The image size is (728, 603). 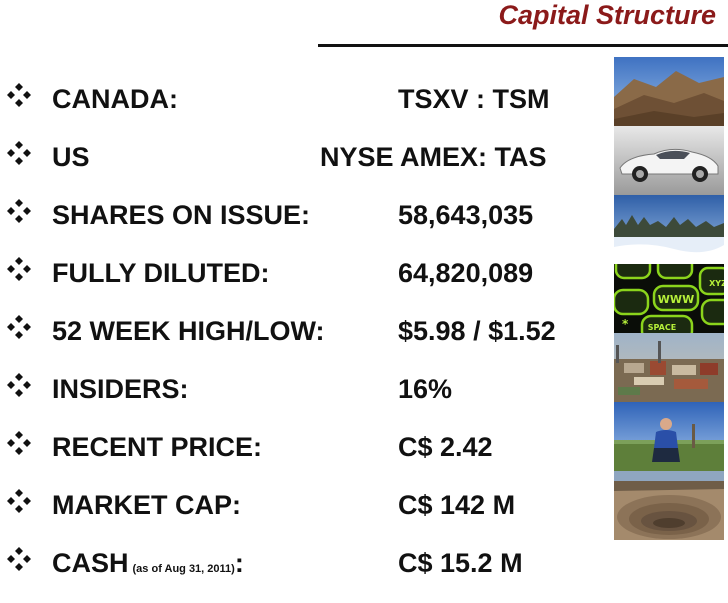 What do you see at coordinates (466, 215) in the screenshot?
I see `row-value: 58,643,035` at bounding box center [466, 215].